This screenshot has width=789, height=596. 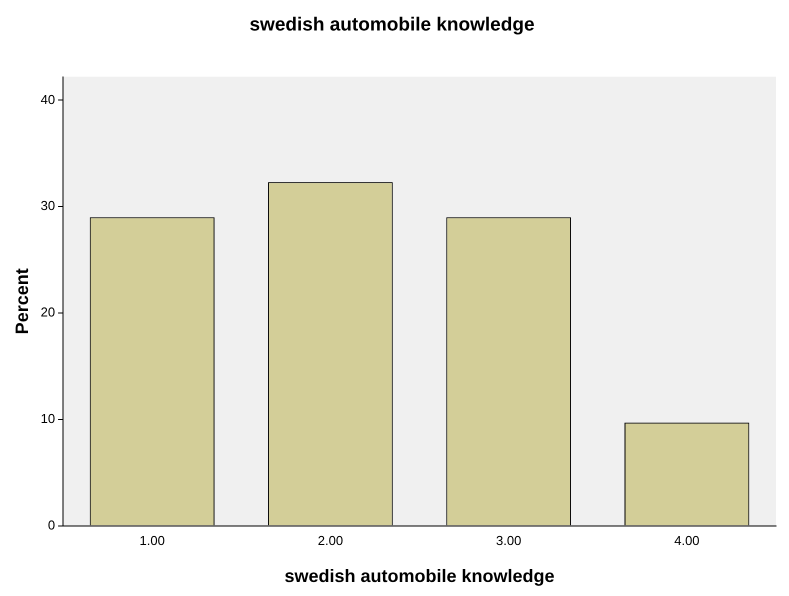 I want to click on x-tick-label: 4.00, so click(x=687, y=540).